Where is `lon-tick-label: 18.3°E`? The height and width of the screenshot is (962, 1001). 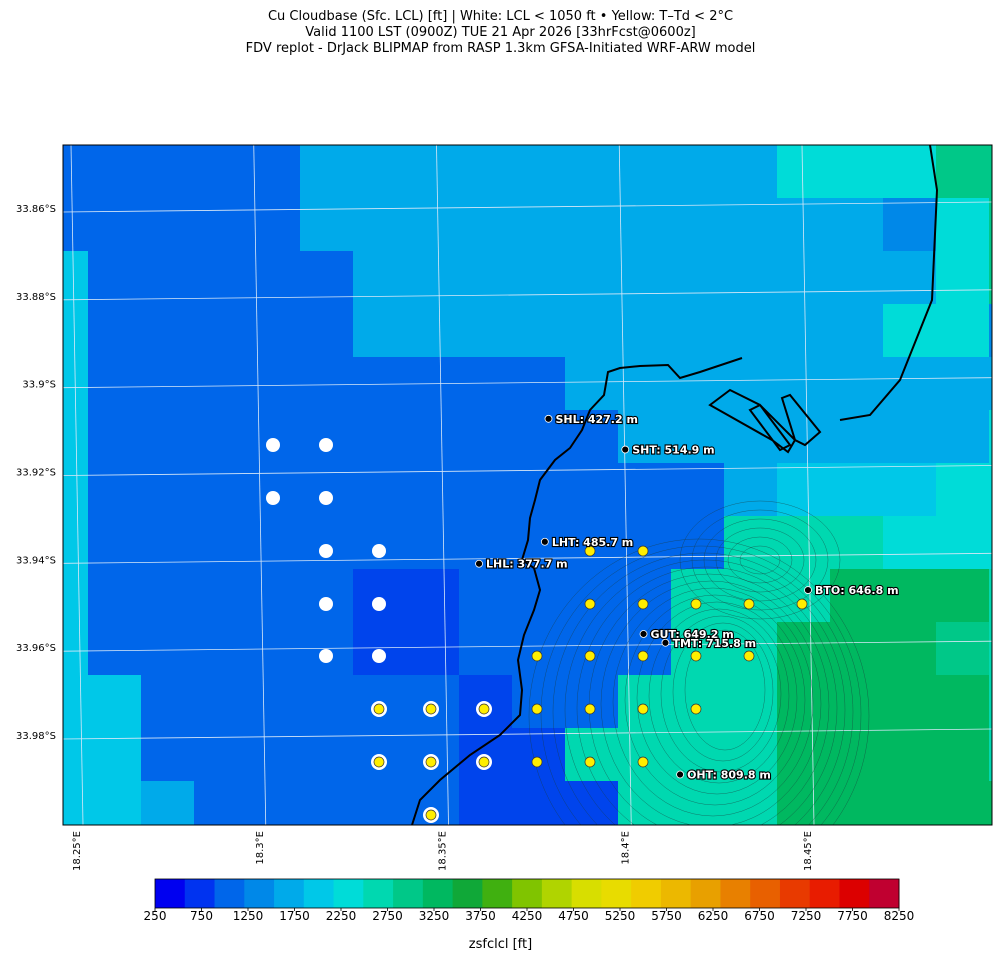 lon-tick-label: 18.3°E is located at coordinates (260, 848).